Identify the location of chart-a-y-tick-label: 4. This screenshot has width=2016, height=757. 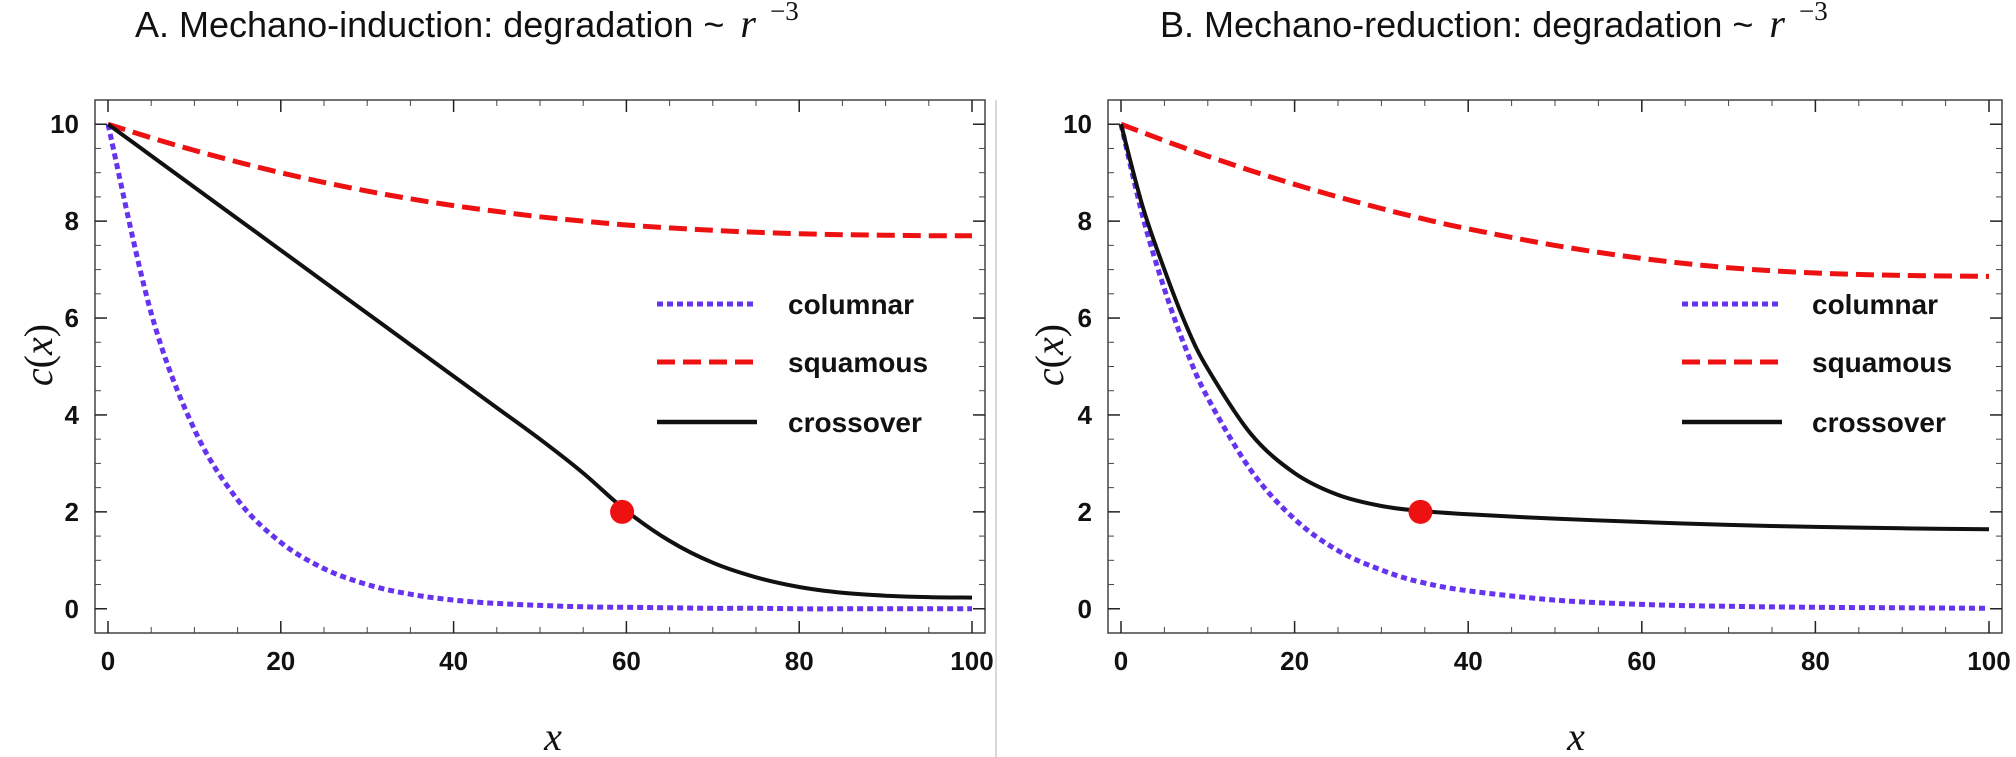
(72, 415).